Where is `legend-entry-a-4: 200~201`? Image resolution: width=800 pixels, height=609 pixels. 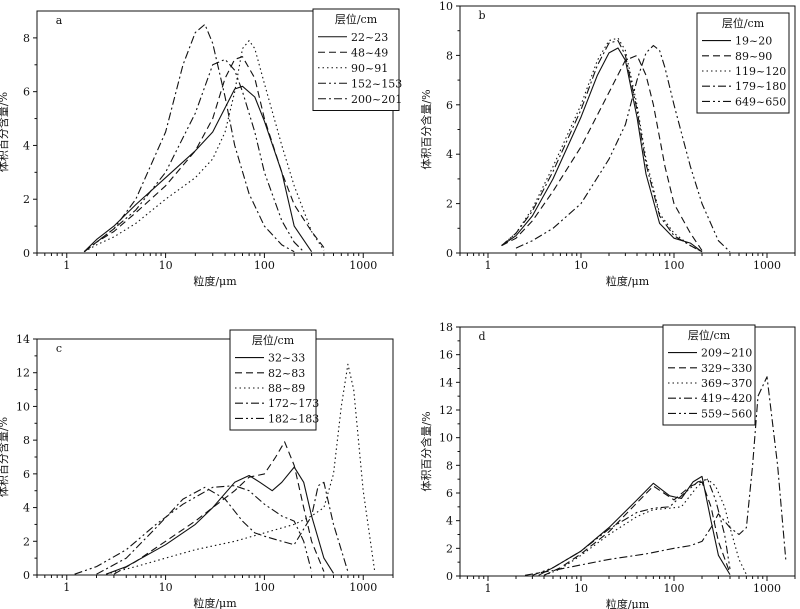
legend-entry-a-4: 200~201 is located at coordinates (376, 99).